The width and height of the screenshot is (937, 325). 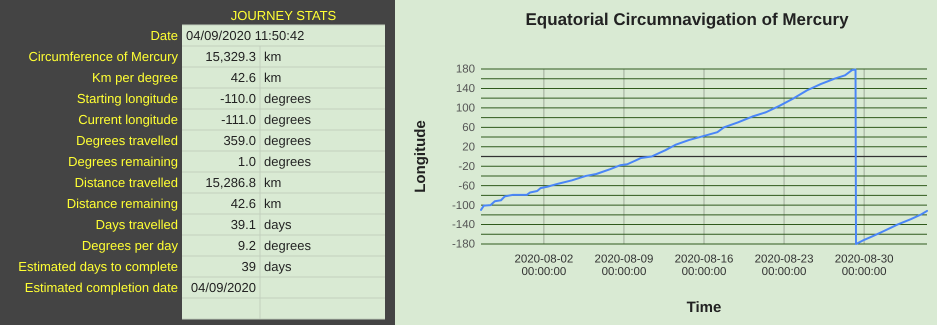 I want to click on y-tick-label: 180, so click(x=465, y=70).